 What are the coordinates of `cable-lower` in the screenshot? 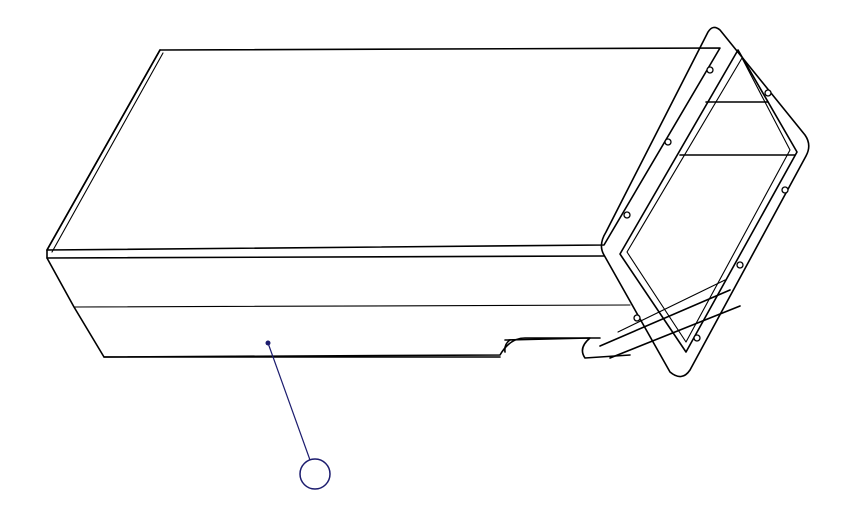 It's located at (507, 346).